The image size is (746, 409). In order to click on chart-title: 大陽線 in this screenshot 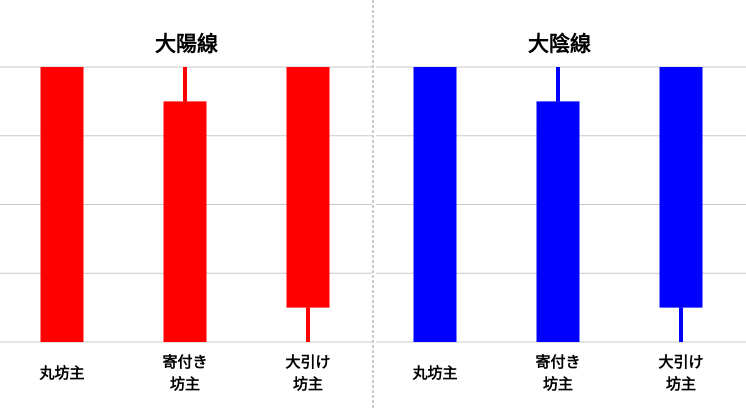, I will do `click(186, 44)`.